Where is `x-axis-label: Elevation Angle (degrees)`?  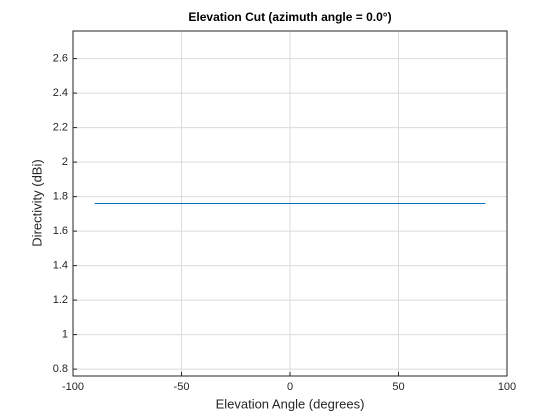
x-axis-label: Elevation Angle (degrees) is located at coordinates (290, 403).